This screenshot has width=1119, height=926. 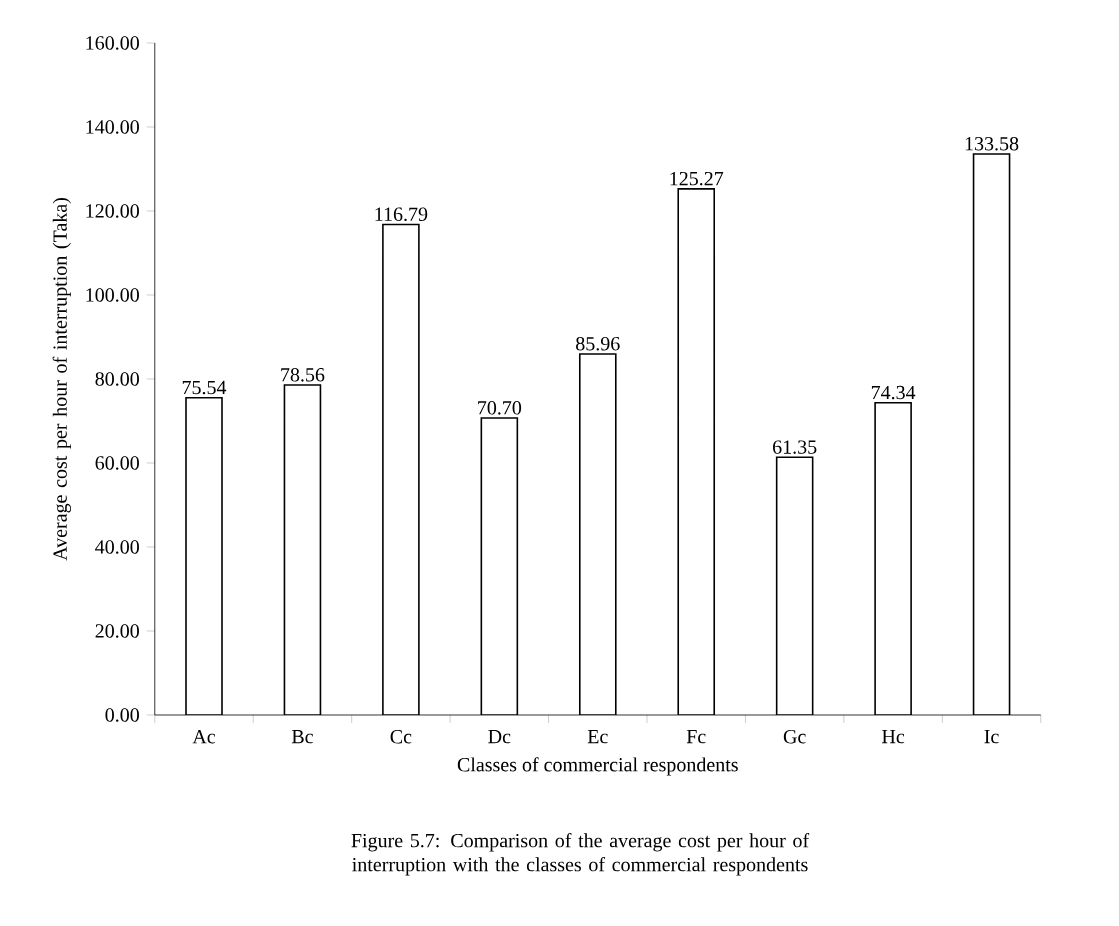 What do you see at coordinates (303, 375) in the screenshot?
I see `data-label: 78.56` at bounding box center [303, 375].